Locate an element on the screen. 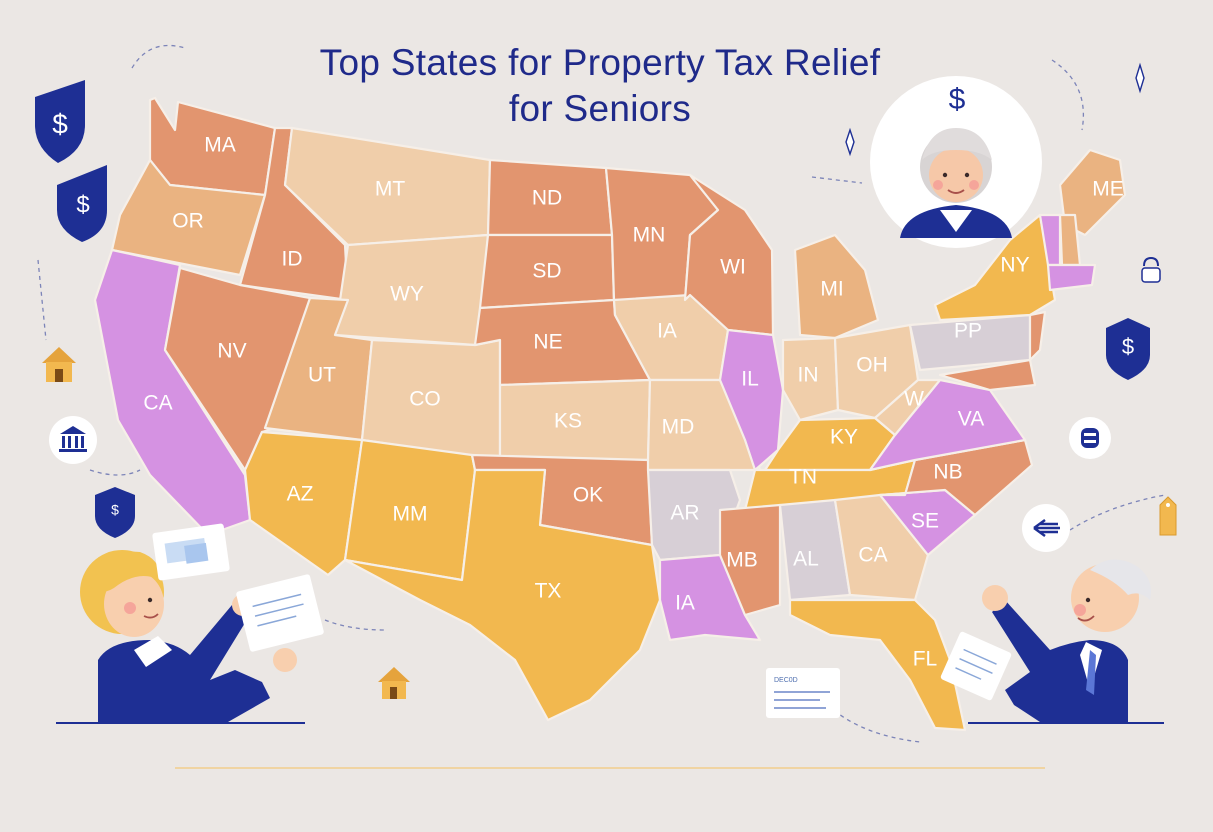  state-mi is located at coordinates (836, 286).